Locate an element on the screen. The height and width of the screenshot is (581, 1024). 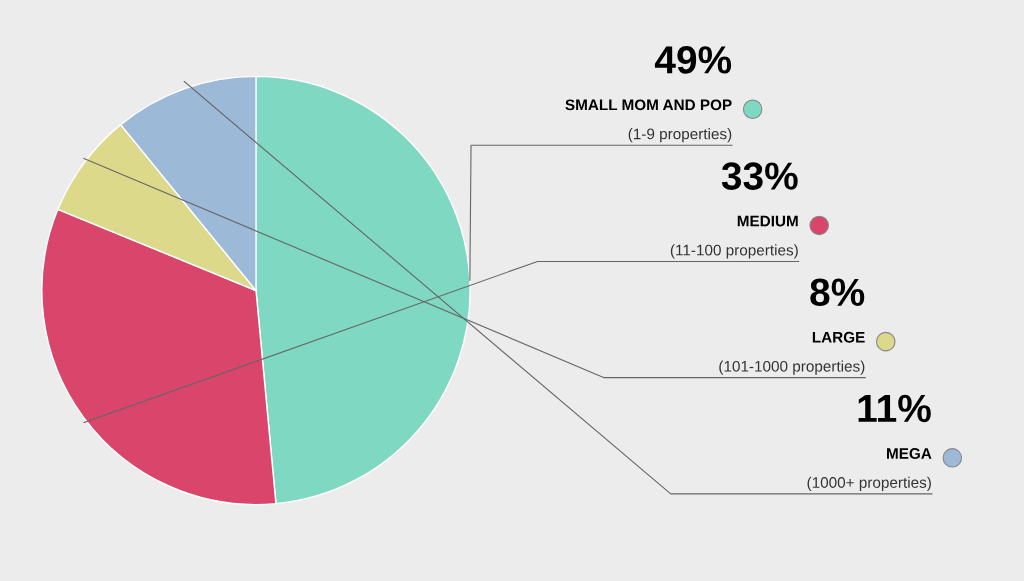
legend-label: LARGE (101-1000 properties) is located at coordinates (792, 353).